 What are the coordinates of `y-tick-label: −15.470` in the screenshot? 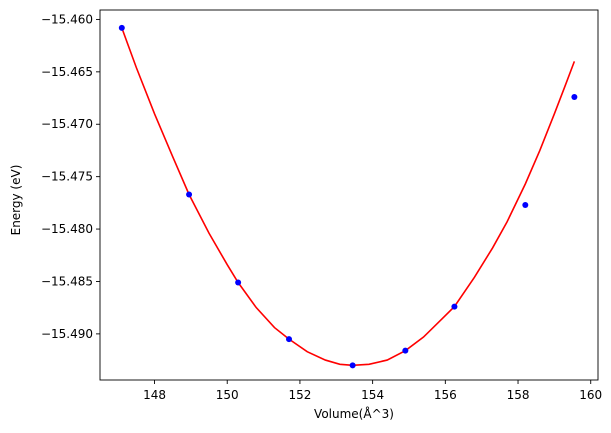 It's located at (67, 124).